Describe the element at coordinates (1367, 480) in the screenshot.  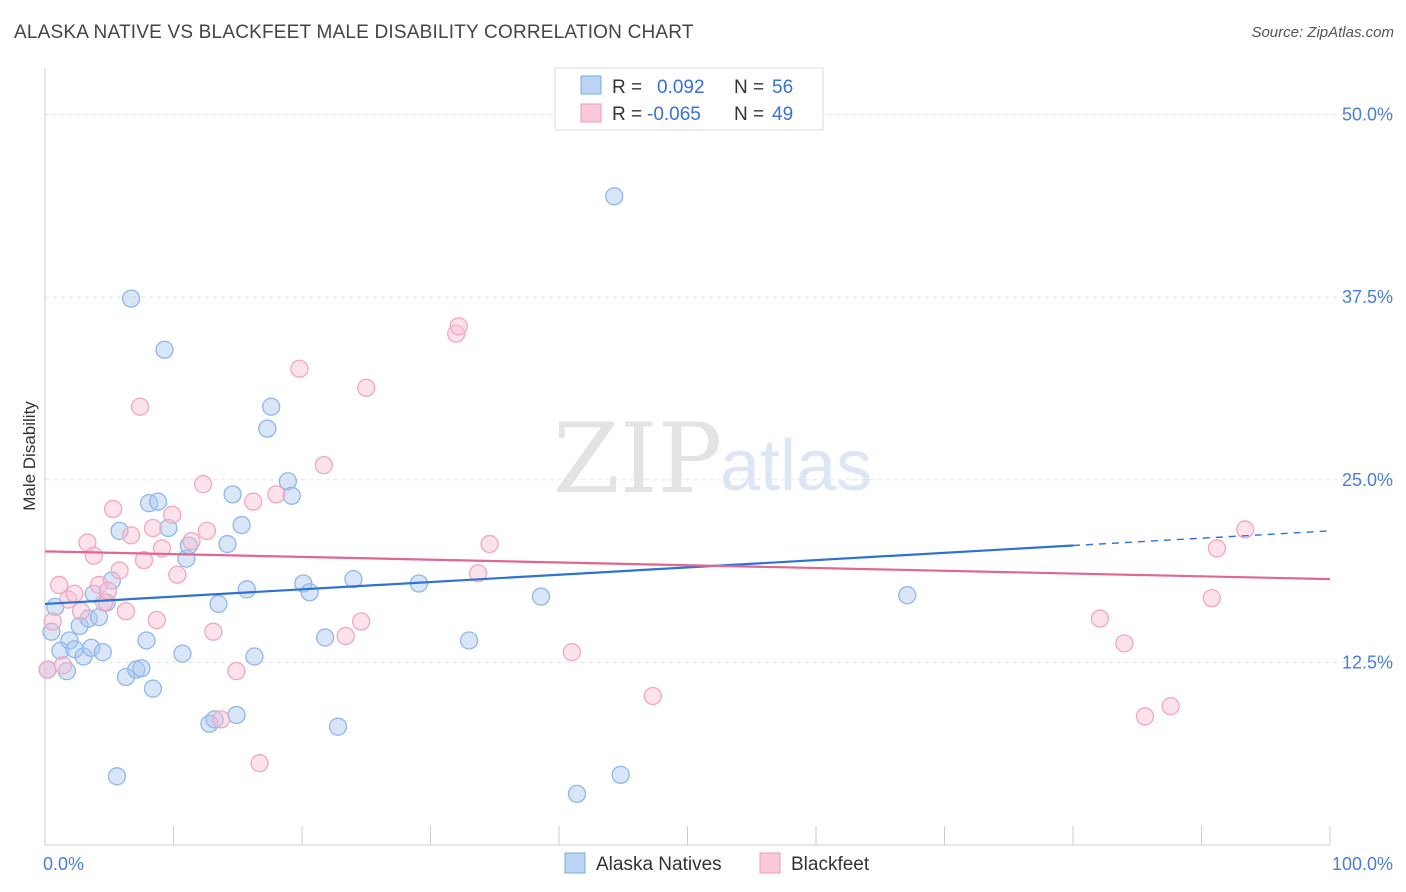
I see `y-tick-label: 25.0%` at that location.